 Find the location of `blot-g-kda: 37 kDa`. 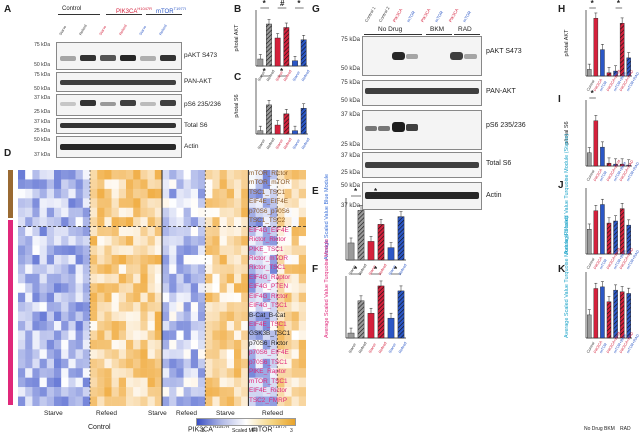

blot-g-kda: 37 kDa is located at coordinates (350, 115).